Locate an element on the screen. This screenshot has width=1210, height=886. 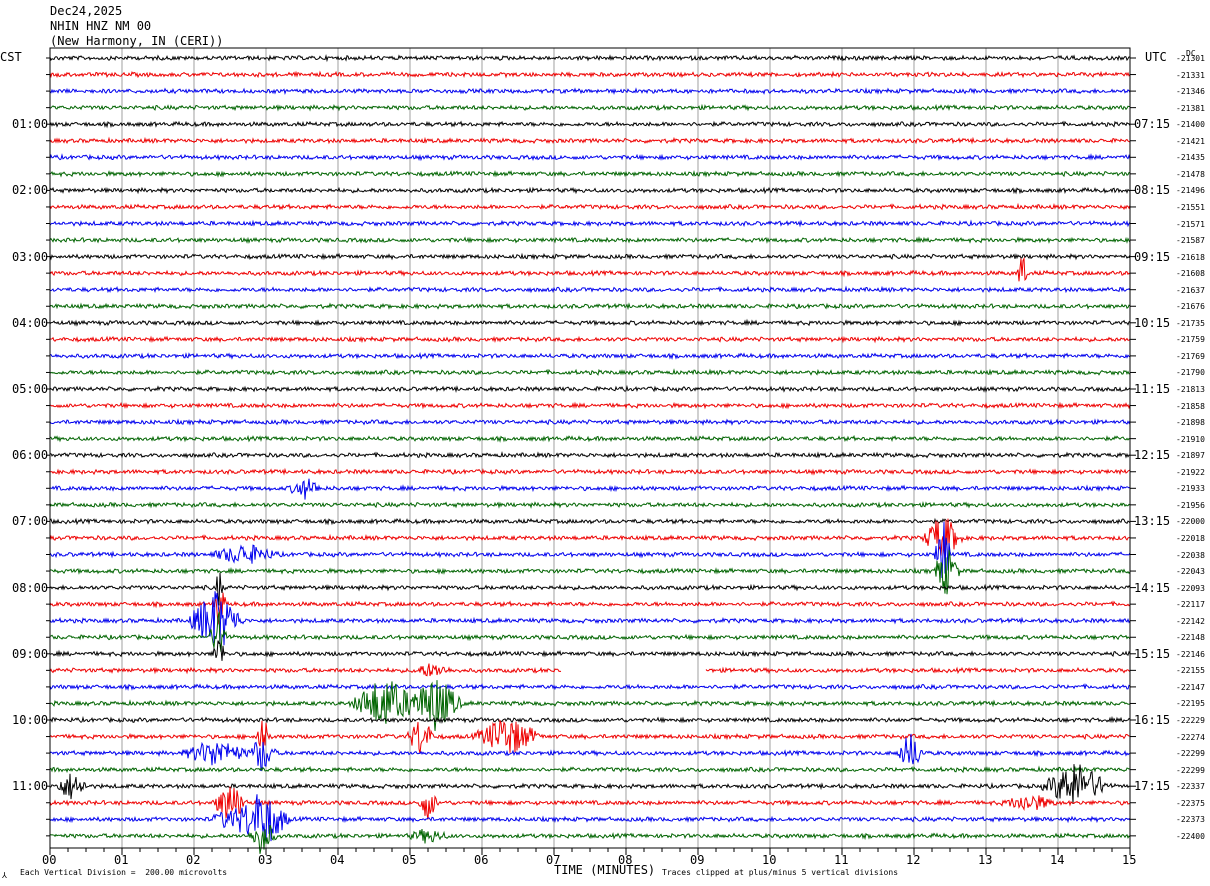
dc-offset-label: -22018 is located at coordinates (1190, 538).